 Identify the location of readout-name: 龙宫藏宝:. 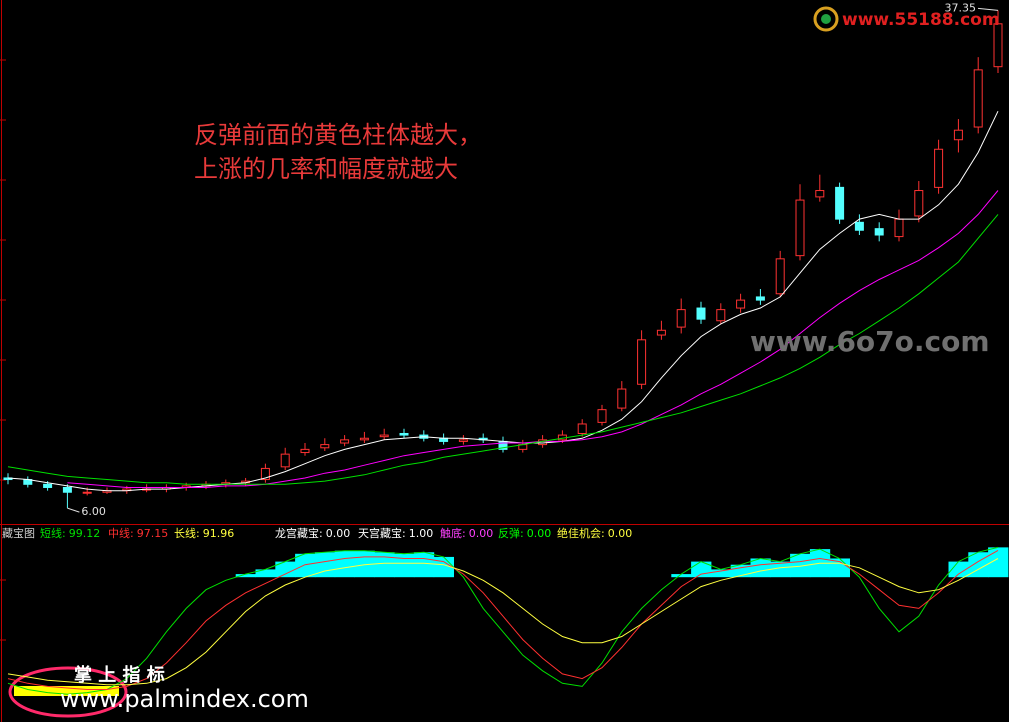
(299, 533).